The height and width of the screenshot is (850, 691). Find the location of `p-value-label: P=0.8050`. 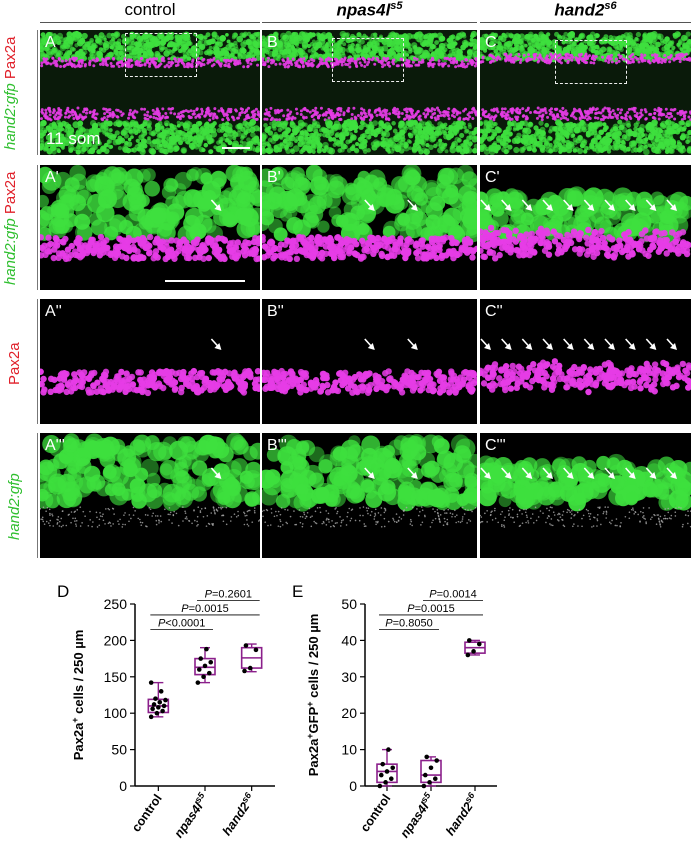

p-value-label: P=0.8050 is located at coordinates (408, 623).